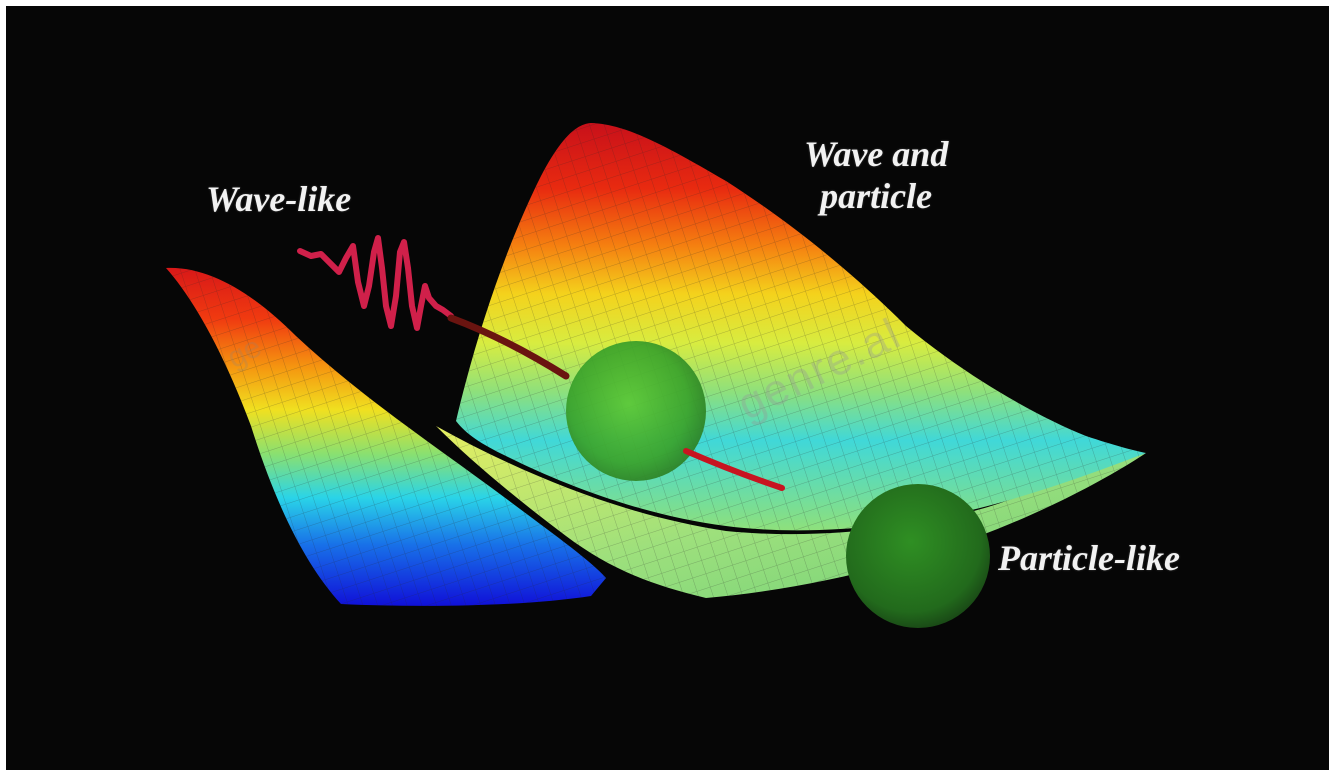 The width and height of the screenshot is (1335, 776). I want to click on wave-and-particle-label: Wave and particle, so click(876, 175).